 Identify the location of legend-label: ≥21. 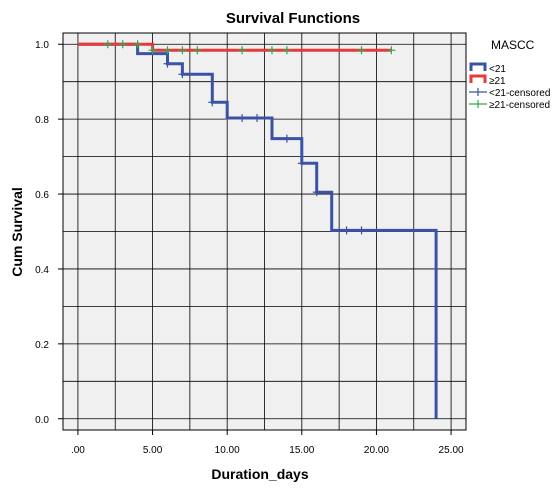
(497, 81).